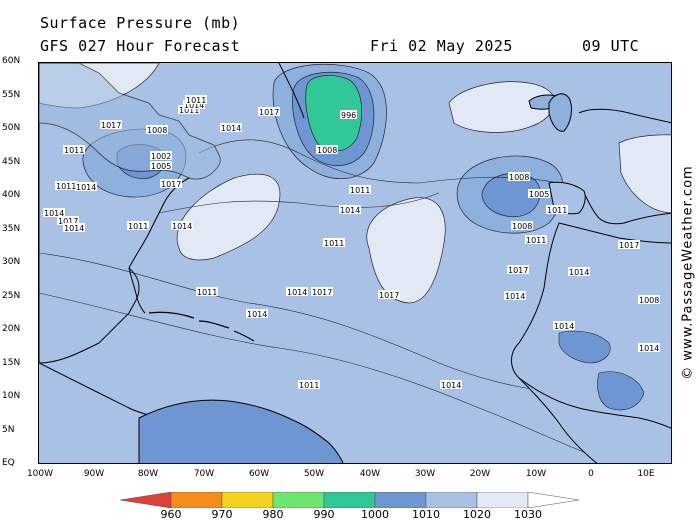 The width and height of the screenshot is (700, 525). I want to click on latitude-label: 55N, so click(11, 94).